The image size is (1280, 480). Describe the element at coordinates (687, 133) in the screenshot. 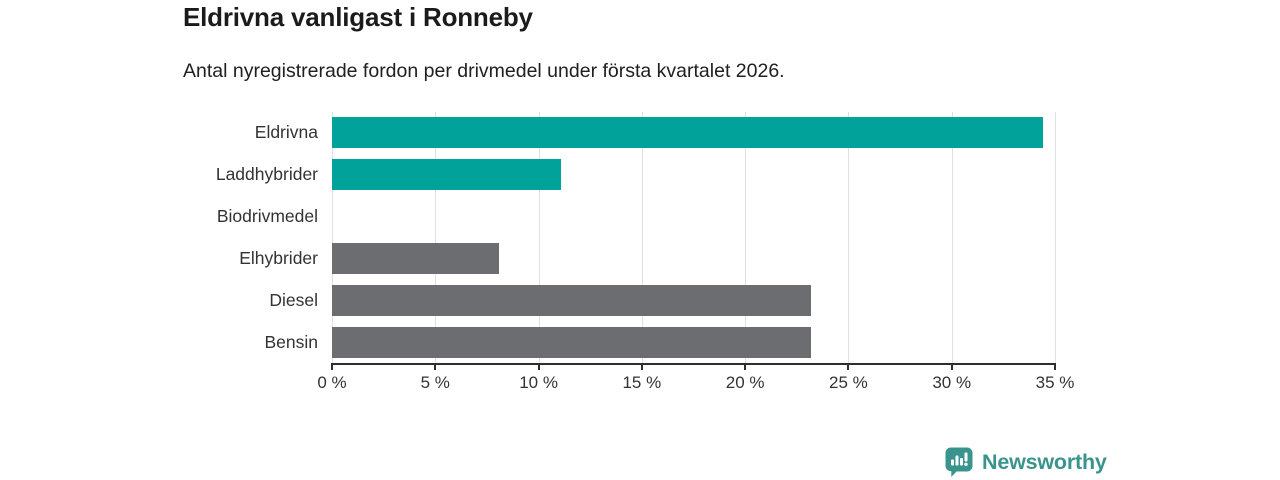

I see `bar-eldrivna` at that location.